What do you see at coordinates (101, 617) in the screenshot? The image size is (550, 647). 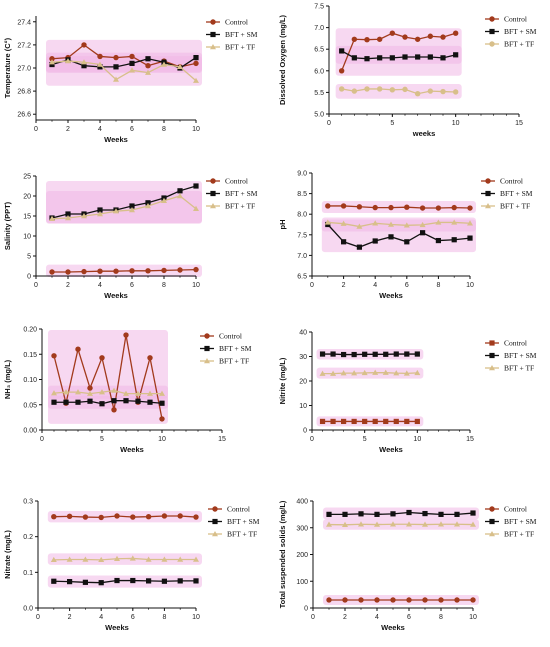 I see `x-tick-label: 4` at bounding box center [101, 617].